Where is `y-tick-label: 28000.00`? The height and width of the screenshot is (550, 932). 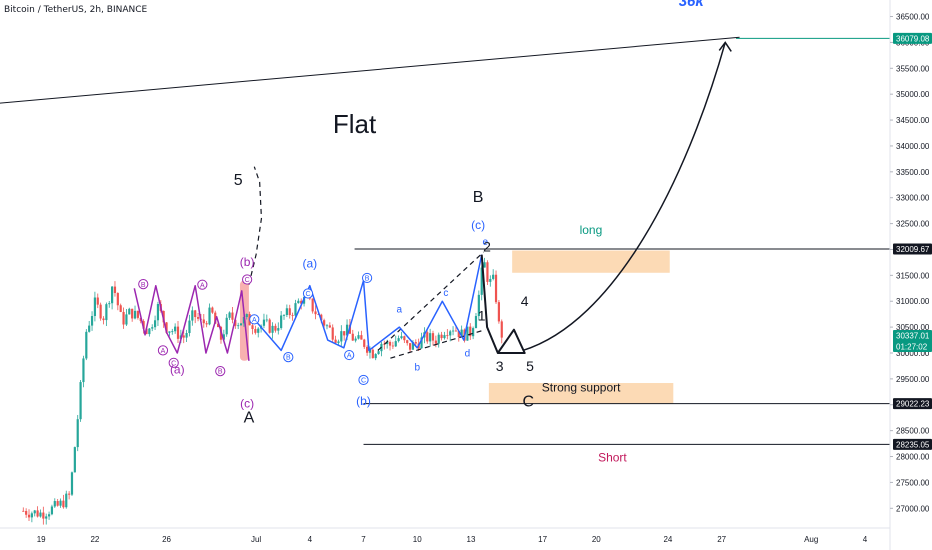
y-tick-label: 28000.00 is located at coordinates (913, 457).